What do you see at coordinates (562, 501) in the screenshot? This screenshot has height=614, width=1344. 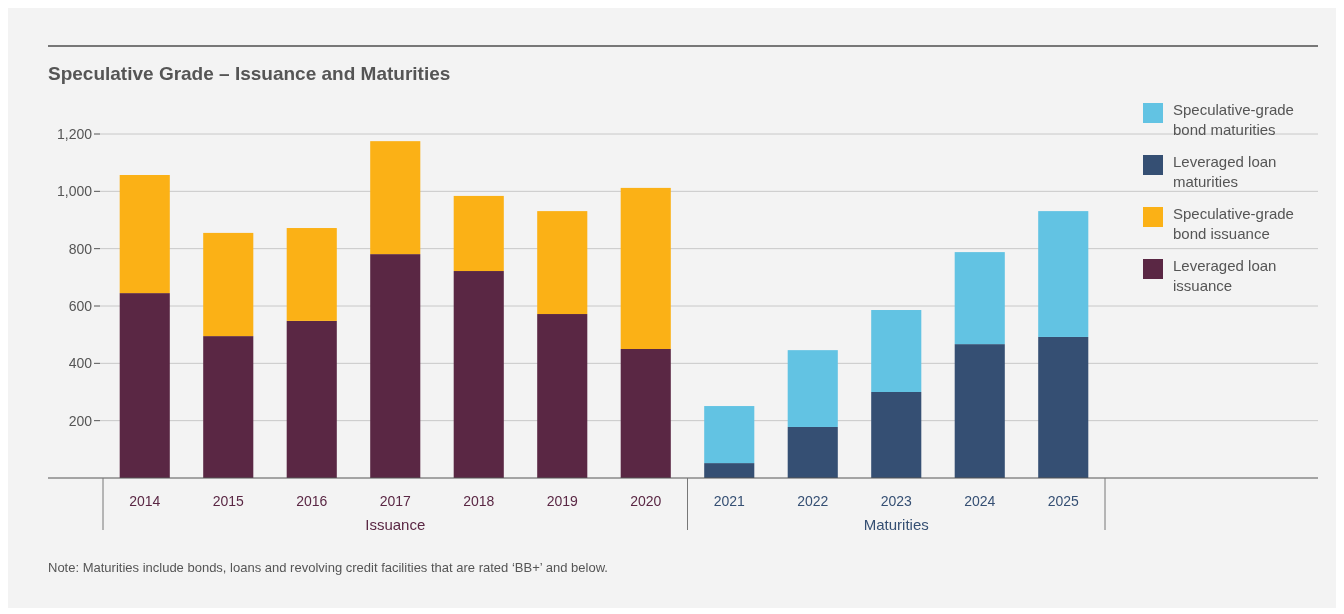 I see `x-tick-label: 2019` at bounding box center [562, 501].